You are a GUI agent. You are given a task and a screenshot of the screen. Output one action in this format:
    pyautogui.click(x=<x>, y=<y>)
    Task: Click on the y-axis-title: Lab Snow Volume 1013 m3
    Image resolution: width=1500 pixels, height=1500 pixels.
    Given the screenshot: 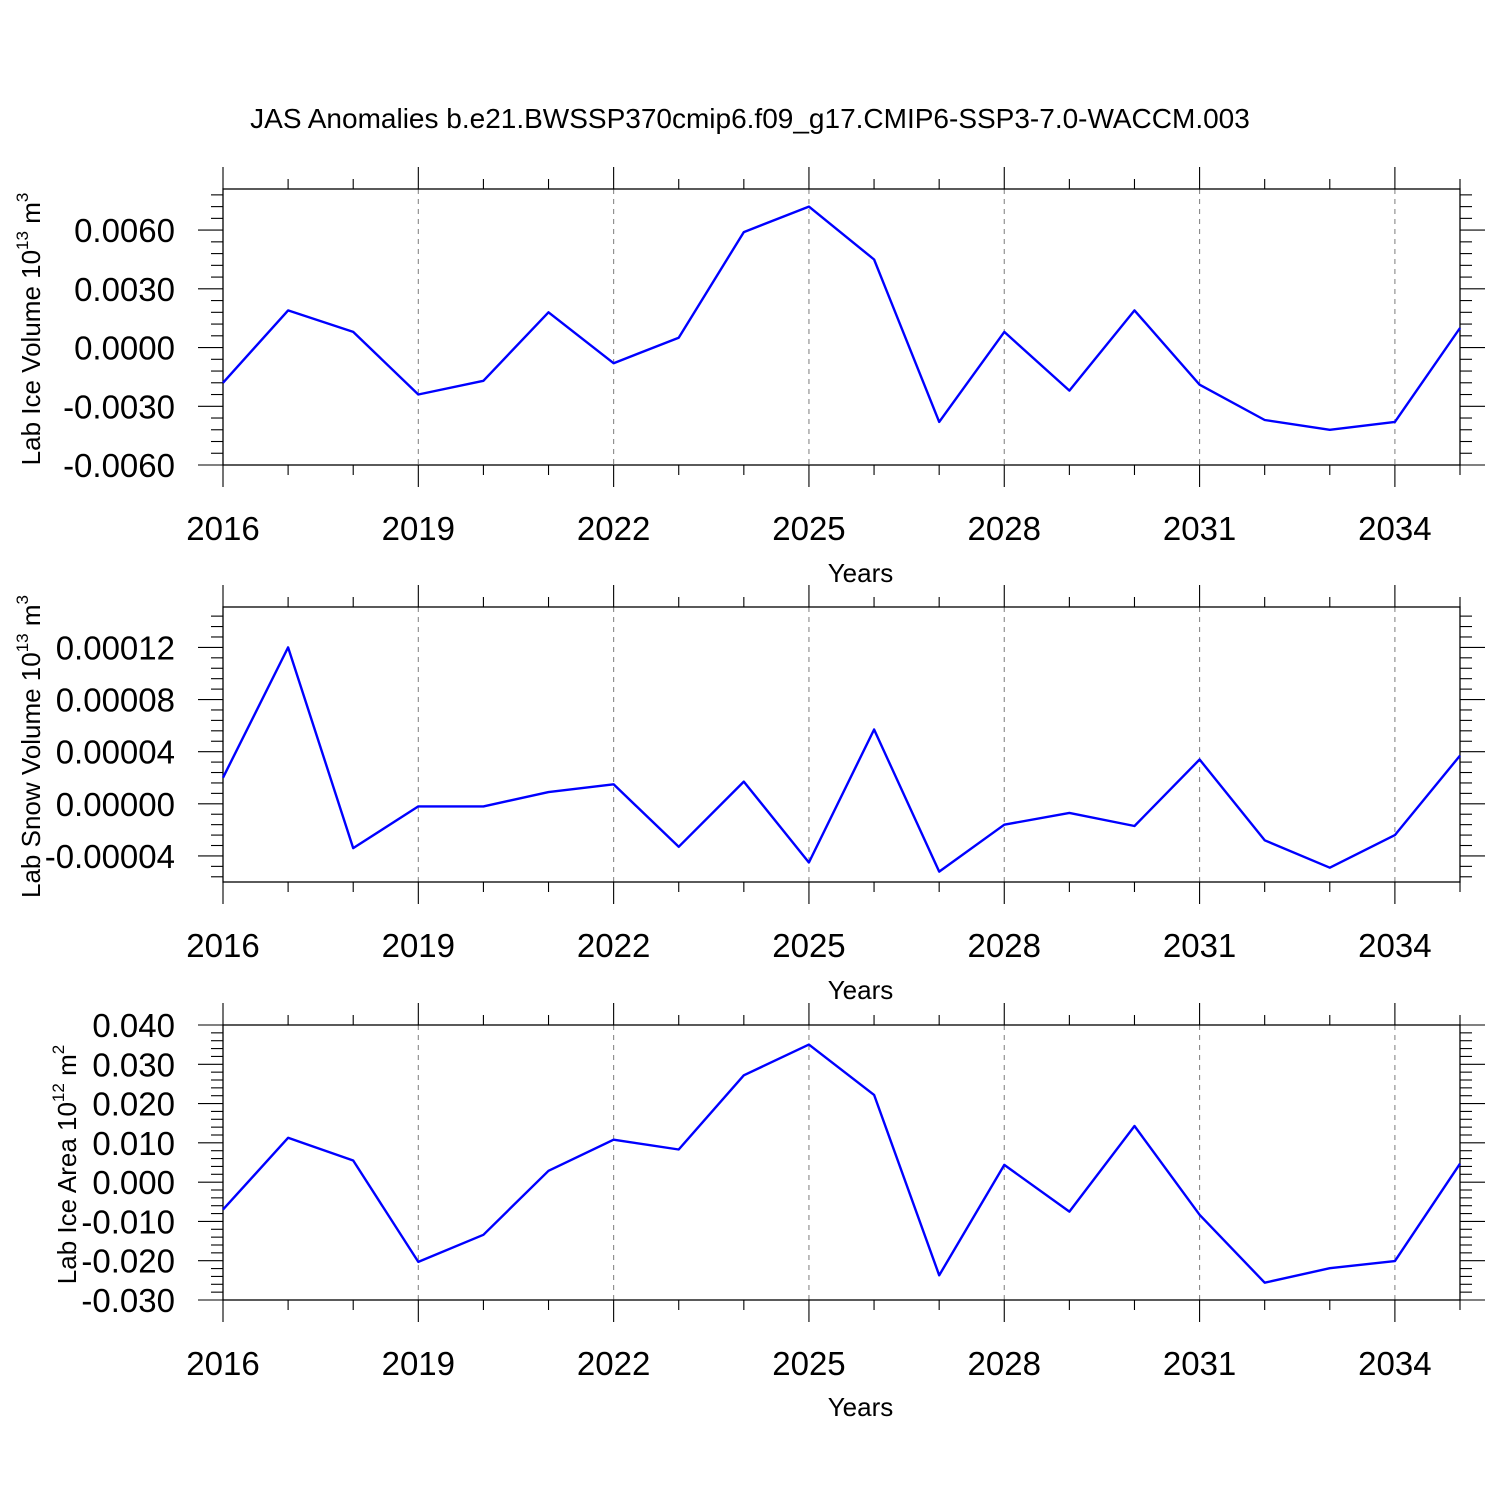 What is the action you would take?
    pyautogui.click(x=29, y=746)
    